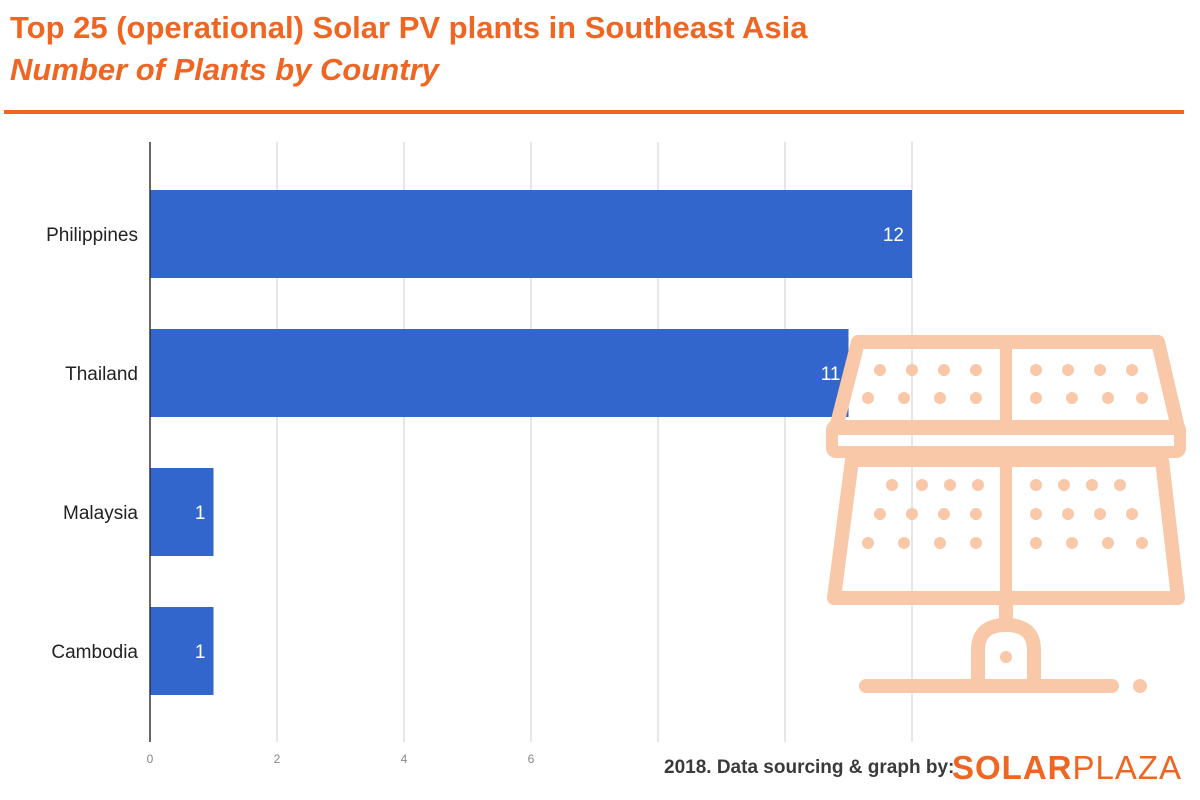 This screenshot has height=800, width=1200. I want to click on bar-philippines, so click(531, 234).